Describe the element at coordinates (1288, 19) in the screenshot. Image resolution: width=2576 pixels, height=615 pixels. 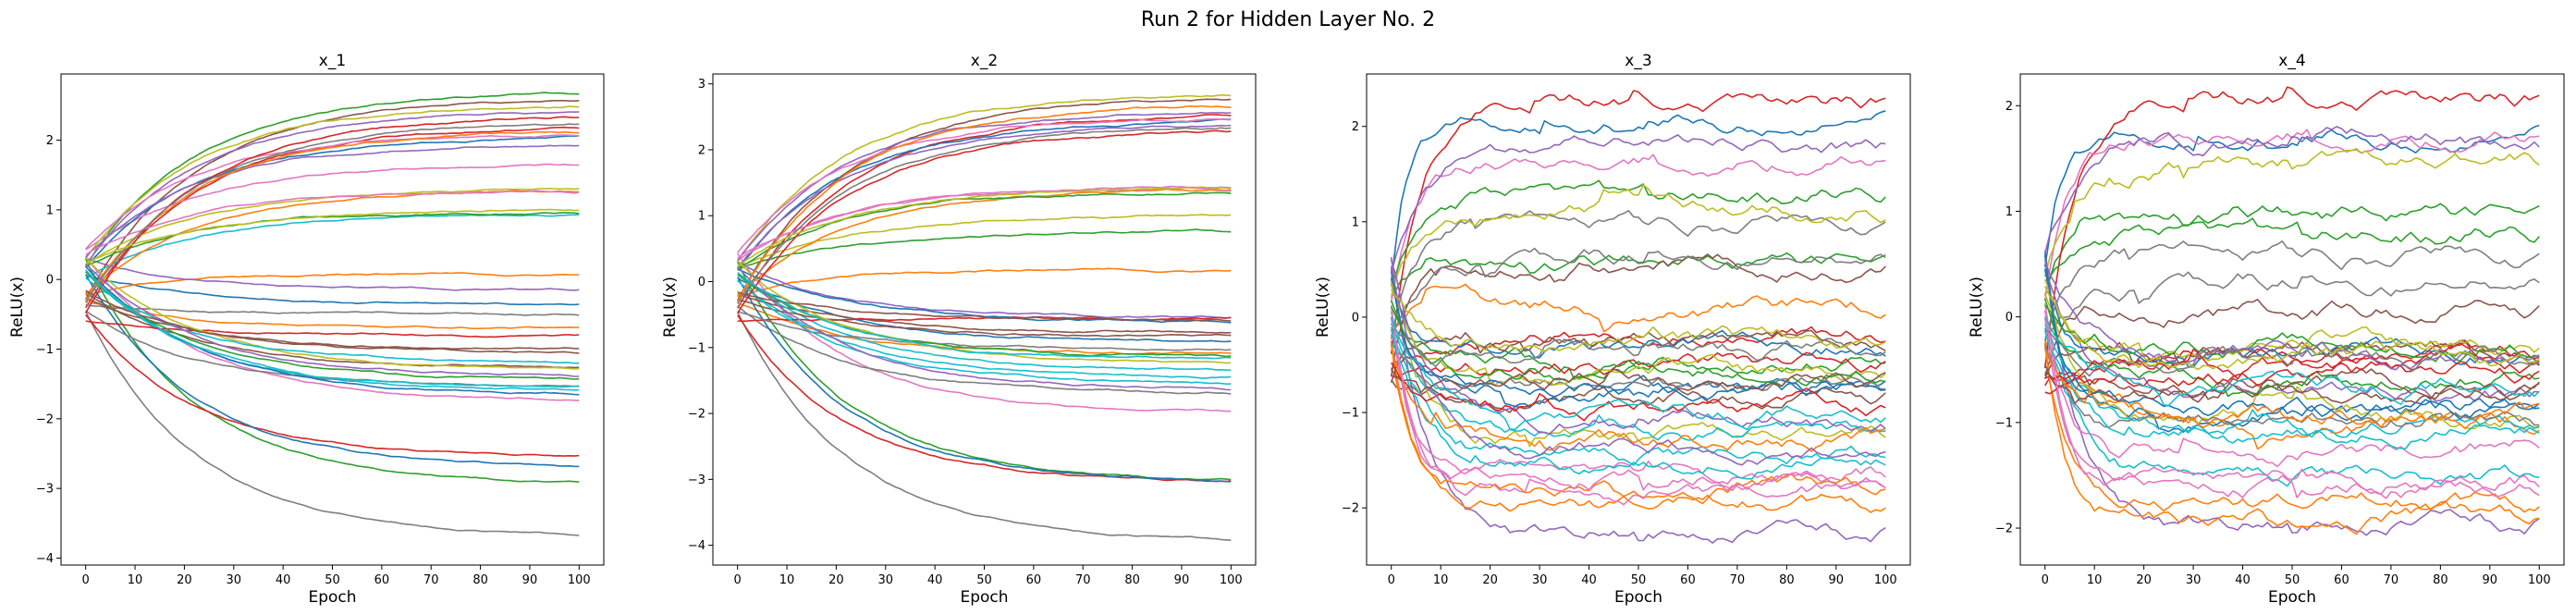
I see `figure-suptitle: Run 2 for Hidden Layer No. 2` at that location.